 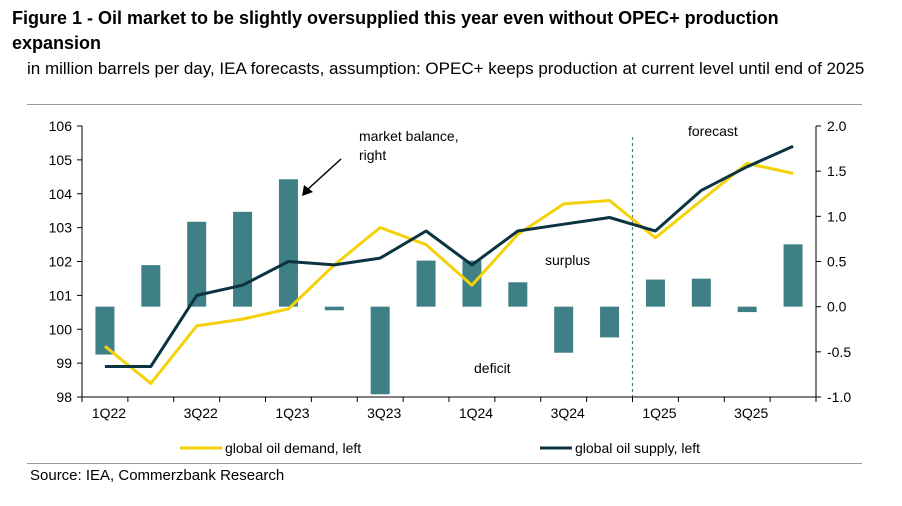 What do you see at coordinates (109, 413) in the screenshot?
I see `x-tick-label-1Q22: 1Q22` at bounding box center [109, 413].